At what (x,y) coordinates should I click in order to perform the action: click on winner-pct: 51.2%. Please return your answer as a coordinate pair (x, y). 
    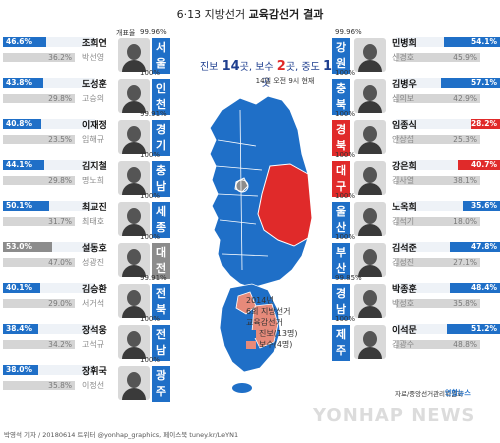
    Looking at the image, I should click on (483, 328).